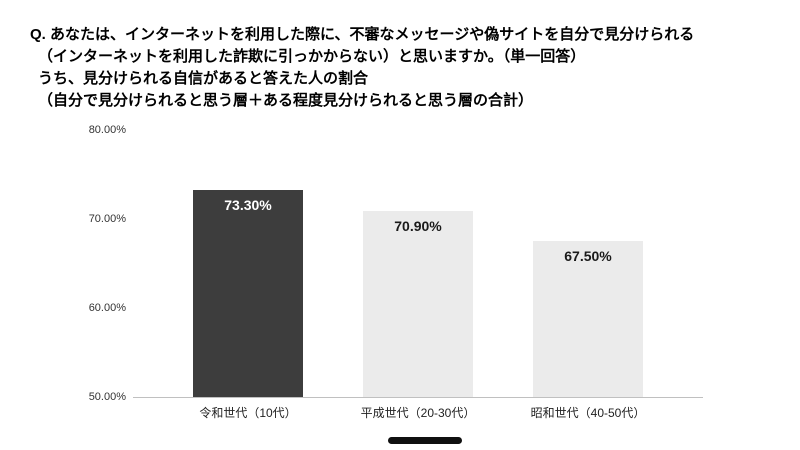 This screenshot has width=800, height=450. Describe the element at coordinates (418, 226) in the screenshot. I see `bar-value-label: 70.90%` at that location.